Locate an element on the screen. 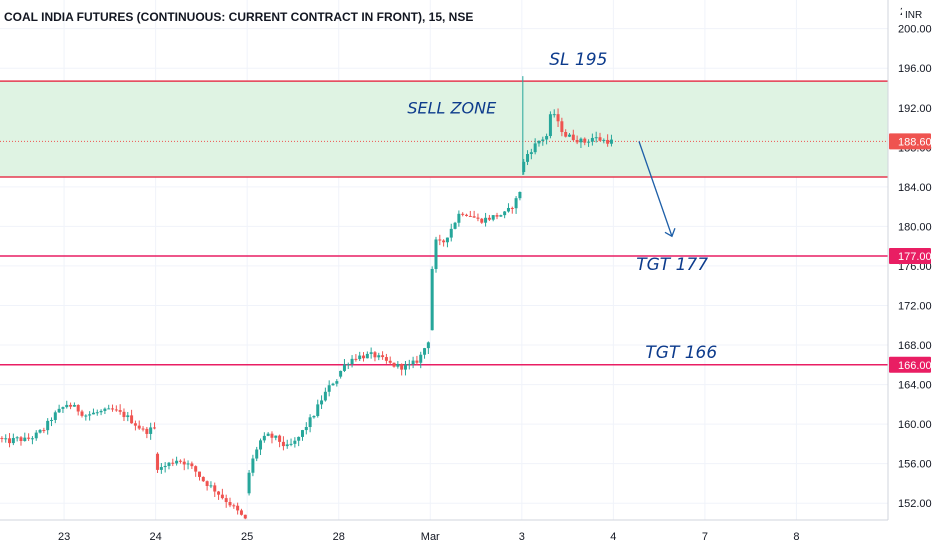 This screenshot has height=550, width=932. price-tick-label: 172.00 is located at coordinates (915, 306).